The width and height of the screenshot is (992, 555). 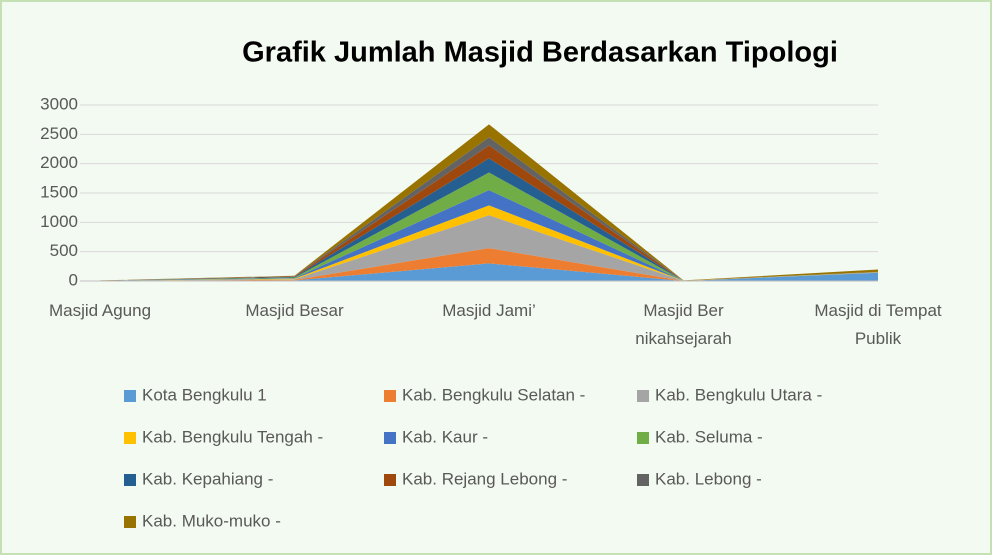 I want to click on legend-label: Kab. Bengkulu Selatan -, so click(x=493, y=394).